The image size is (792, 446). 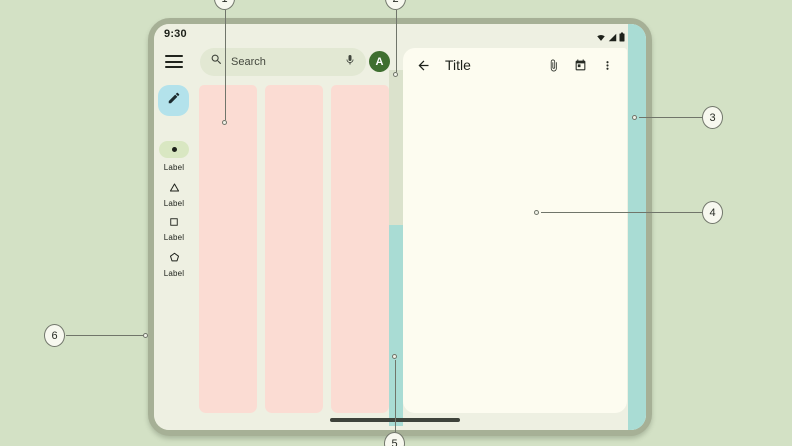 I want to click on active-indicator-pill, so click(x=174, y=149).